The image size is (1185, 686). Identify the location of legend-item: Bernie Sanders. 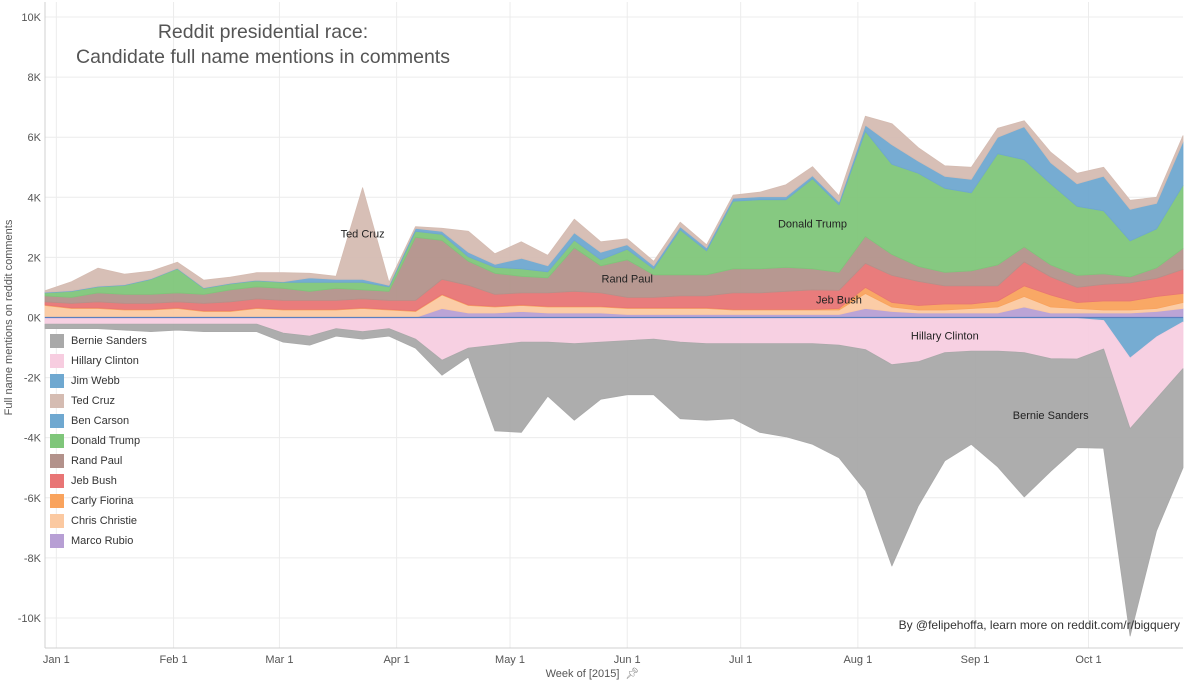
(98, 341).